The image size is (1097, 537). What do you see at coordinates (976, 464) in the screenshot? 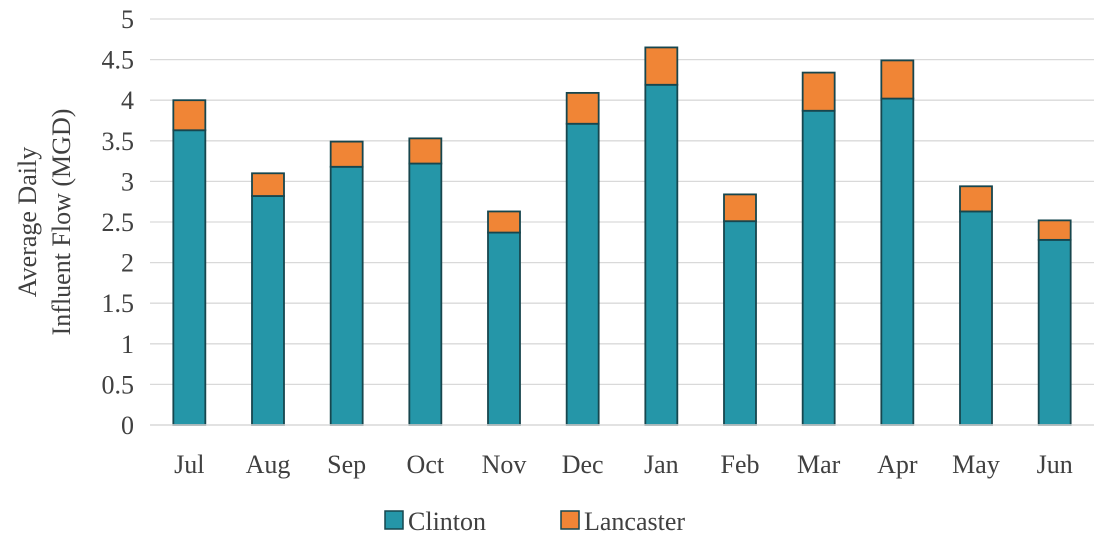
I see `x-tick-label-may: May` at bounding box center [976, 464].